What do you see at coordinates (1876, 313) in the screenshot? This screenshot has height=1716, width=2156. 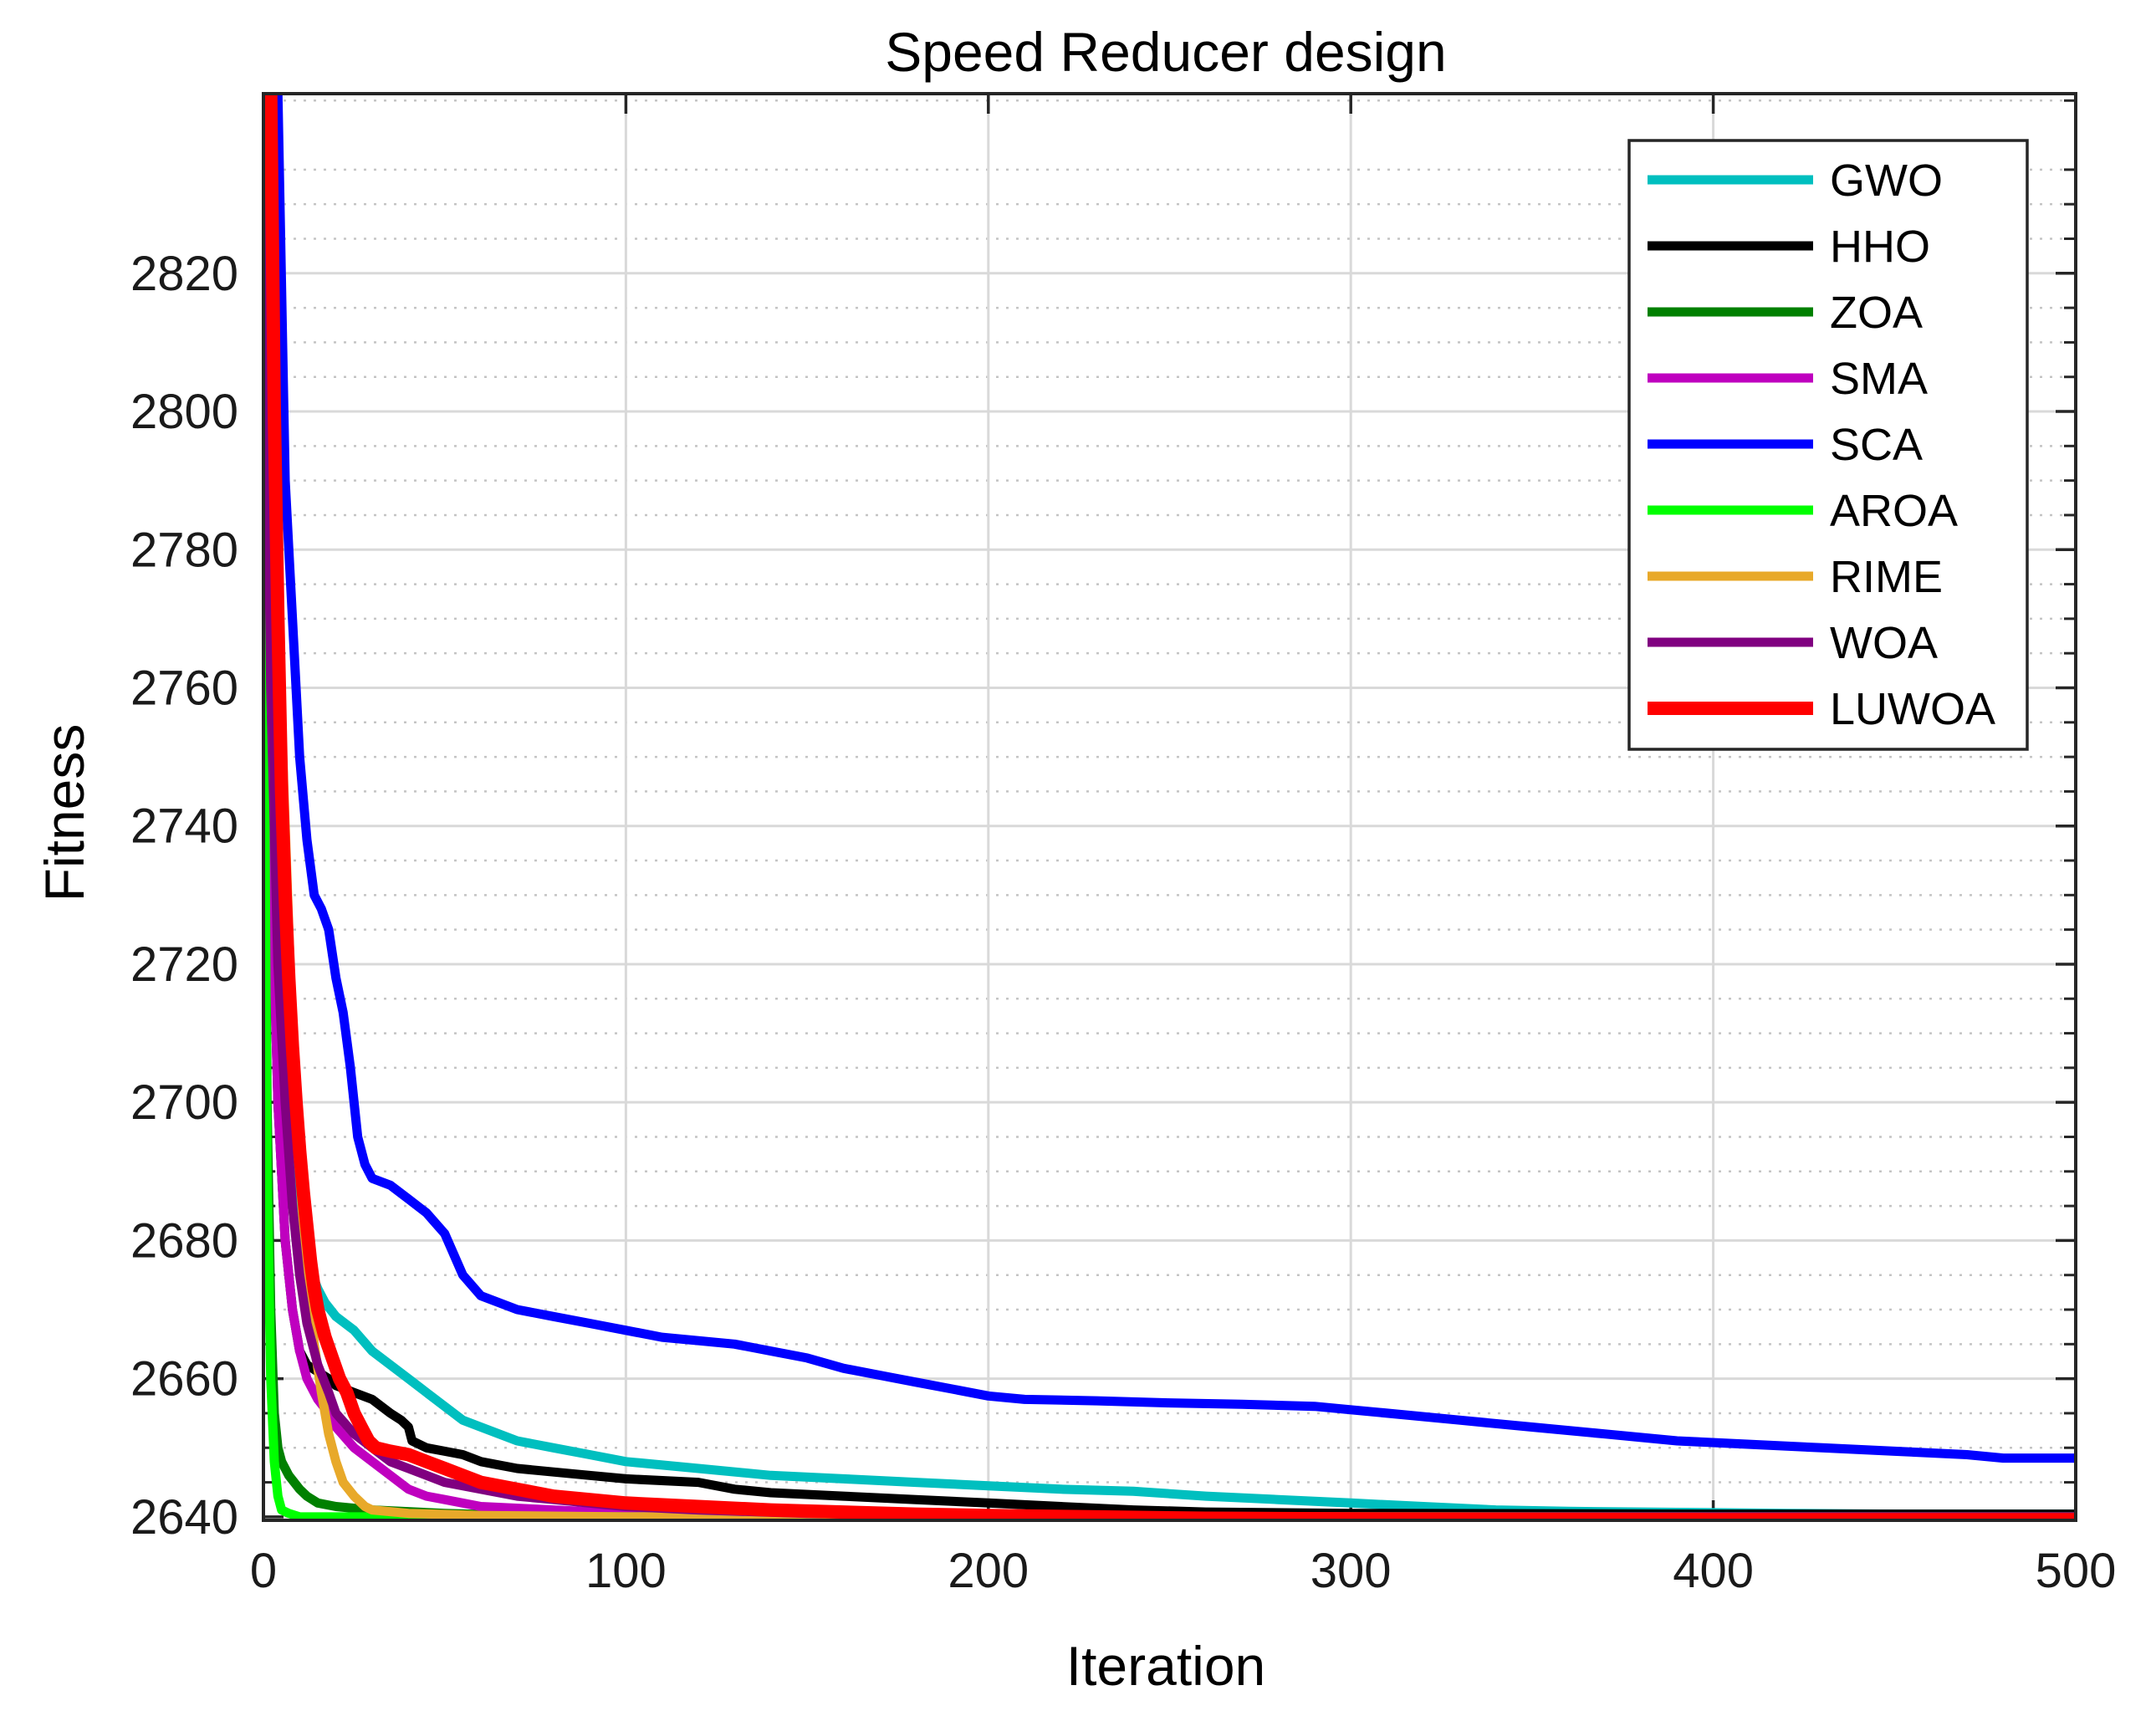 I see `legend-label-zoa: ZOA` at bounding box center [1876, 313].